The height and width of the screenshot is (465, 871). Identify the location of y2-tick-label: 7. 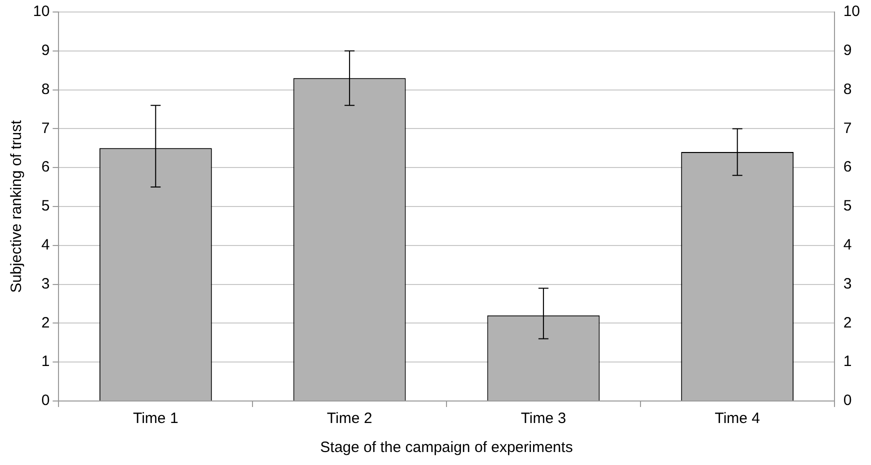
(847, 128).